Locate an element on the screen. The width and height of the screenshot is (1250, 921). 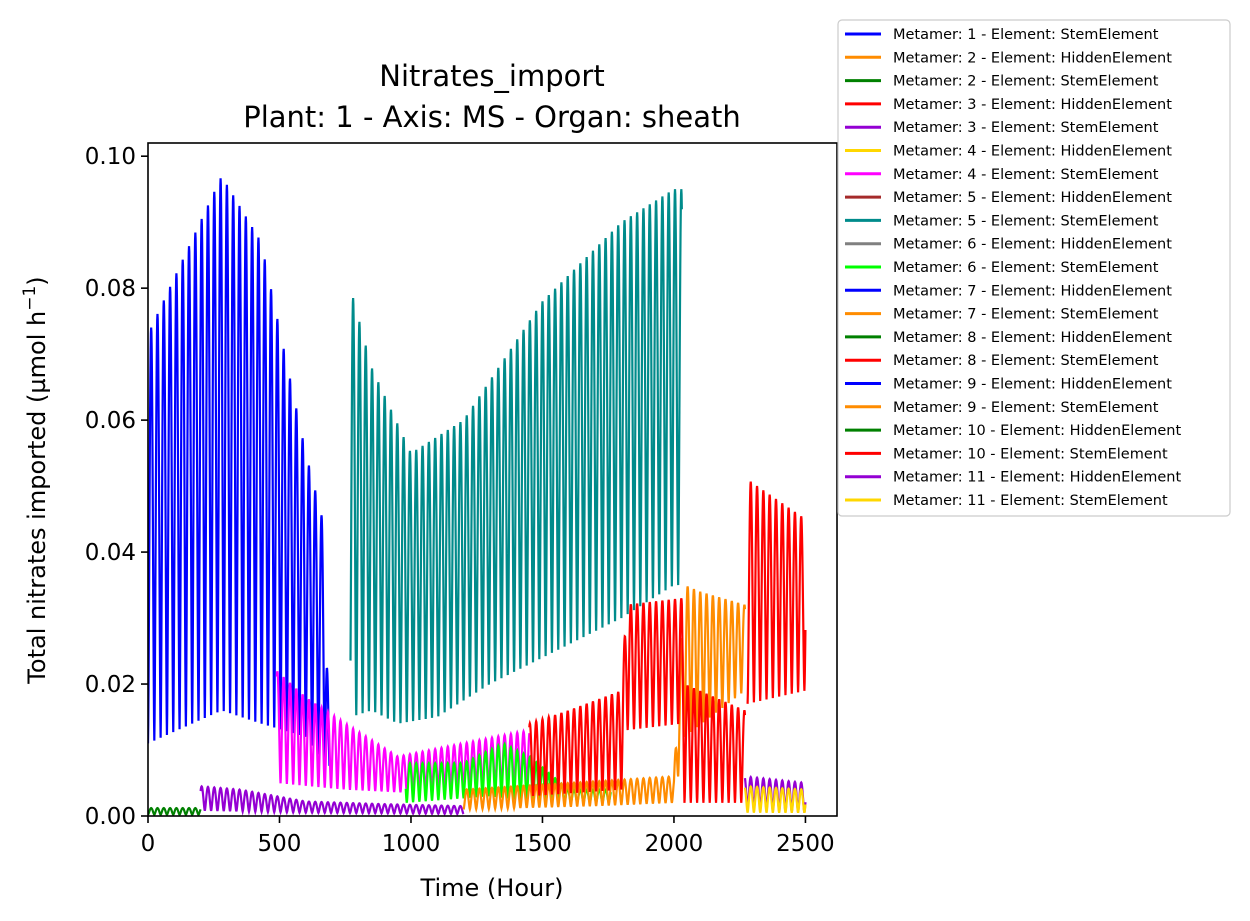
legend-entry: Metamer: 9 - Element: StemElement is located at coordinates (1002, 408).